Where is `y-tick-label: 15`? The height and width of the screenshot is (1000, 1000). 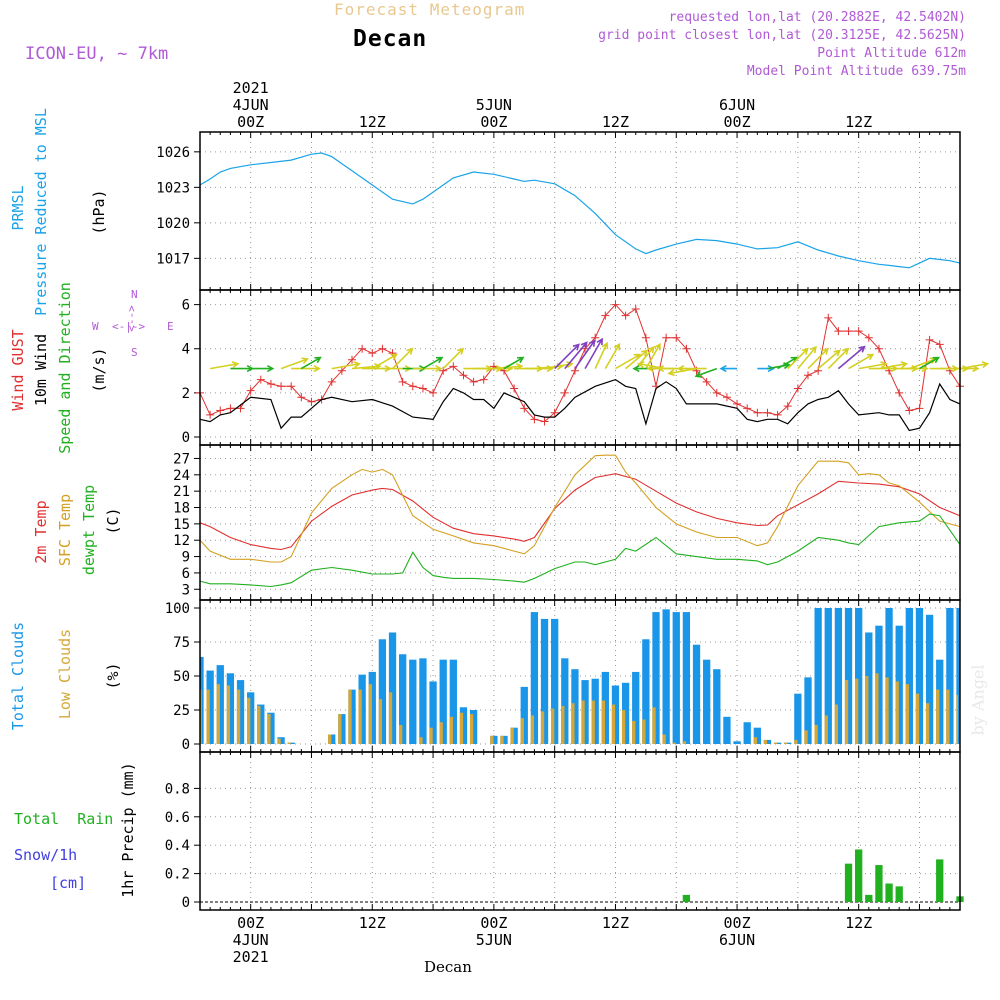
y-tick-label: 15 is located at coordinates (181, 525).